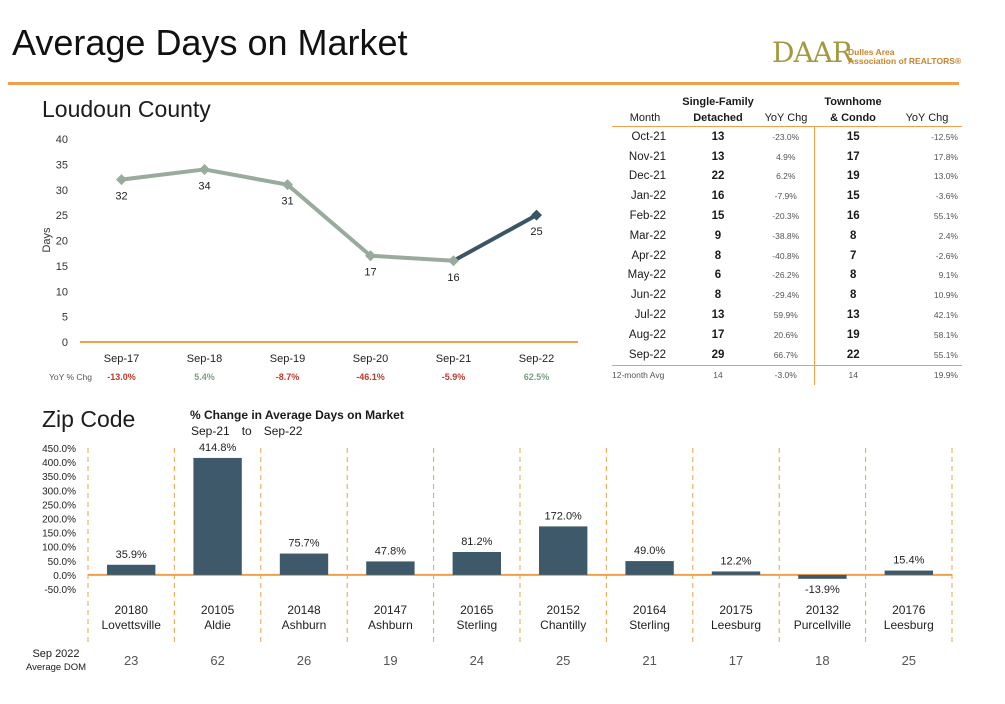  I want to click on zip-code-label: 20175, so click(736, 610).